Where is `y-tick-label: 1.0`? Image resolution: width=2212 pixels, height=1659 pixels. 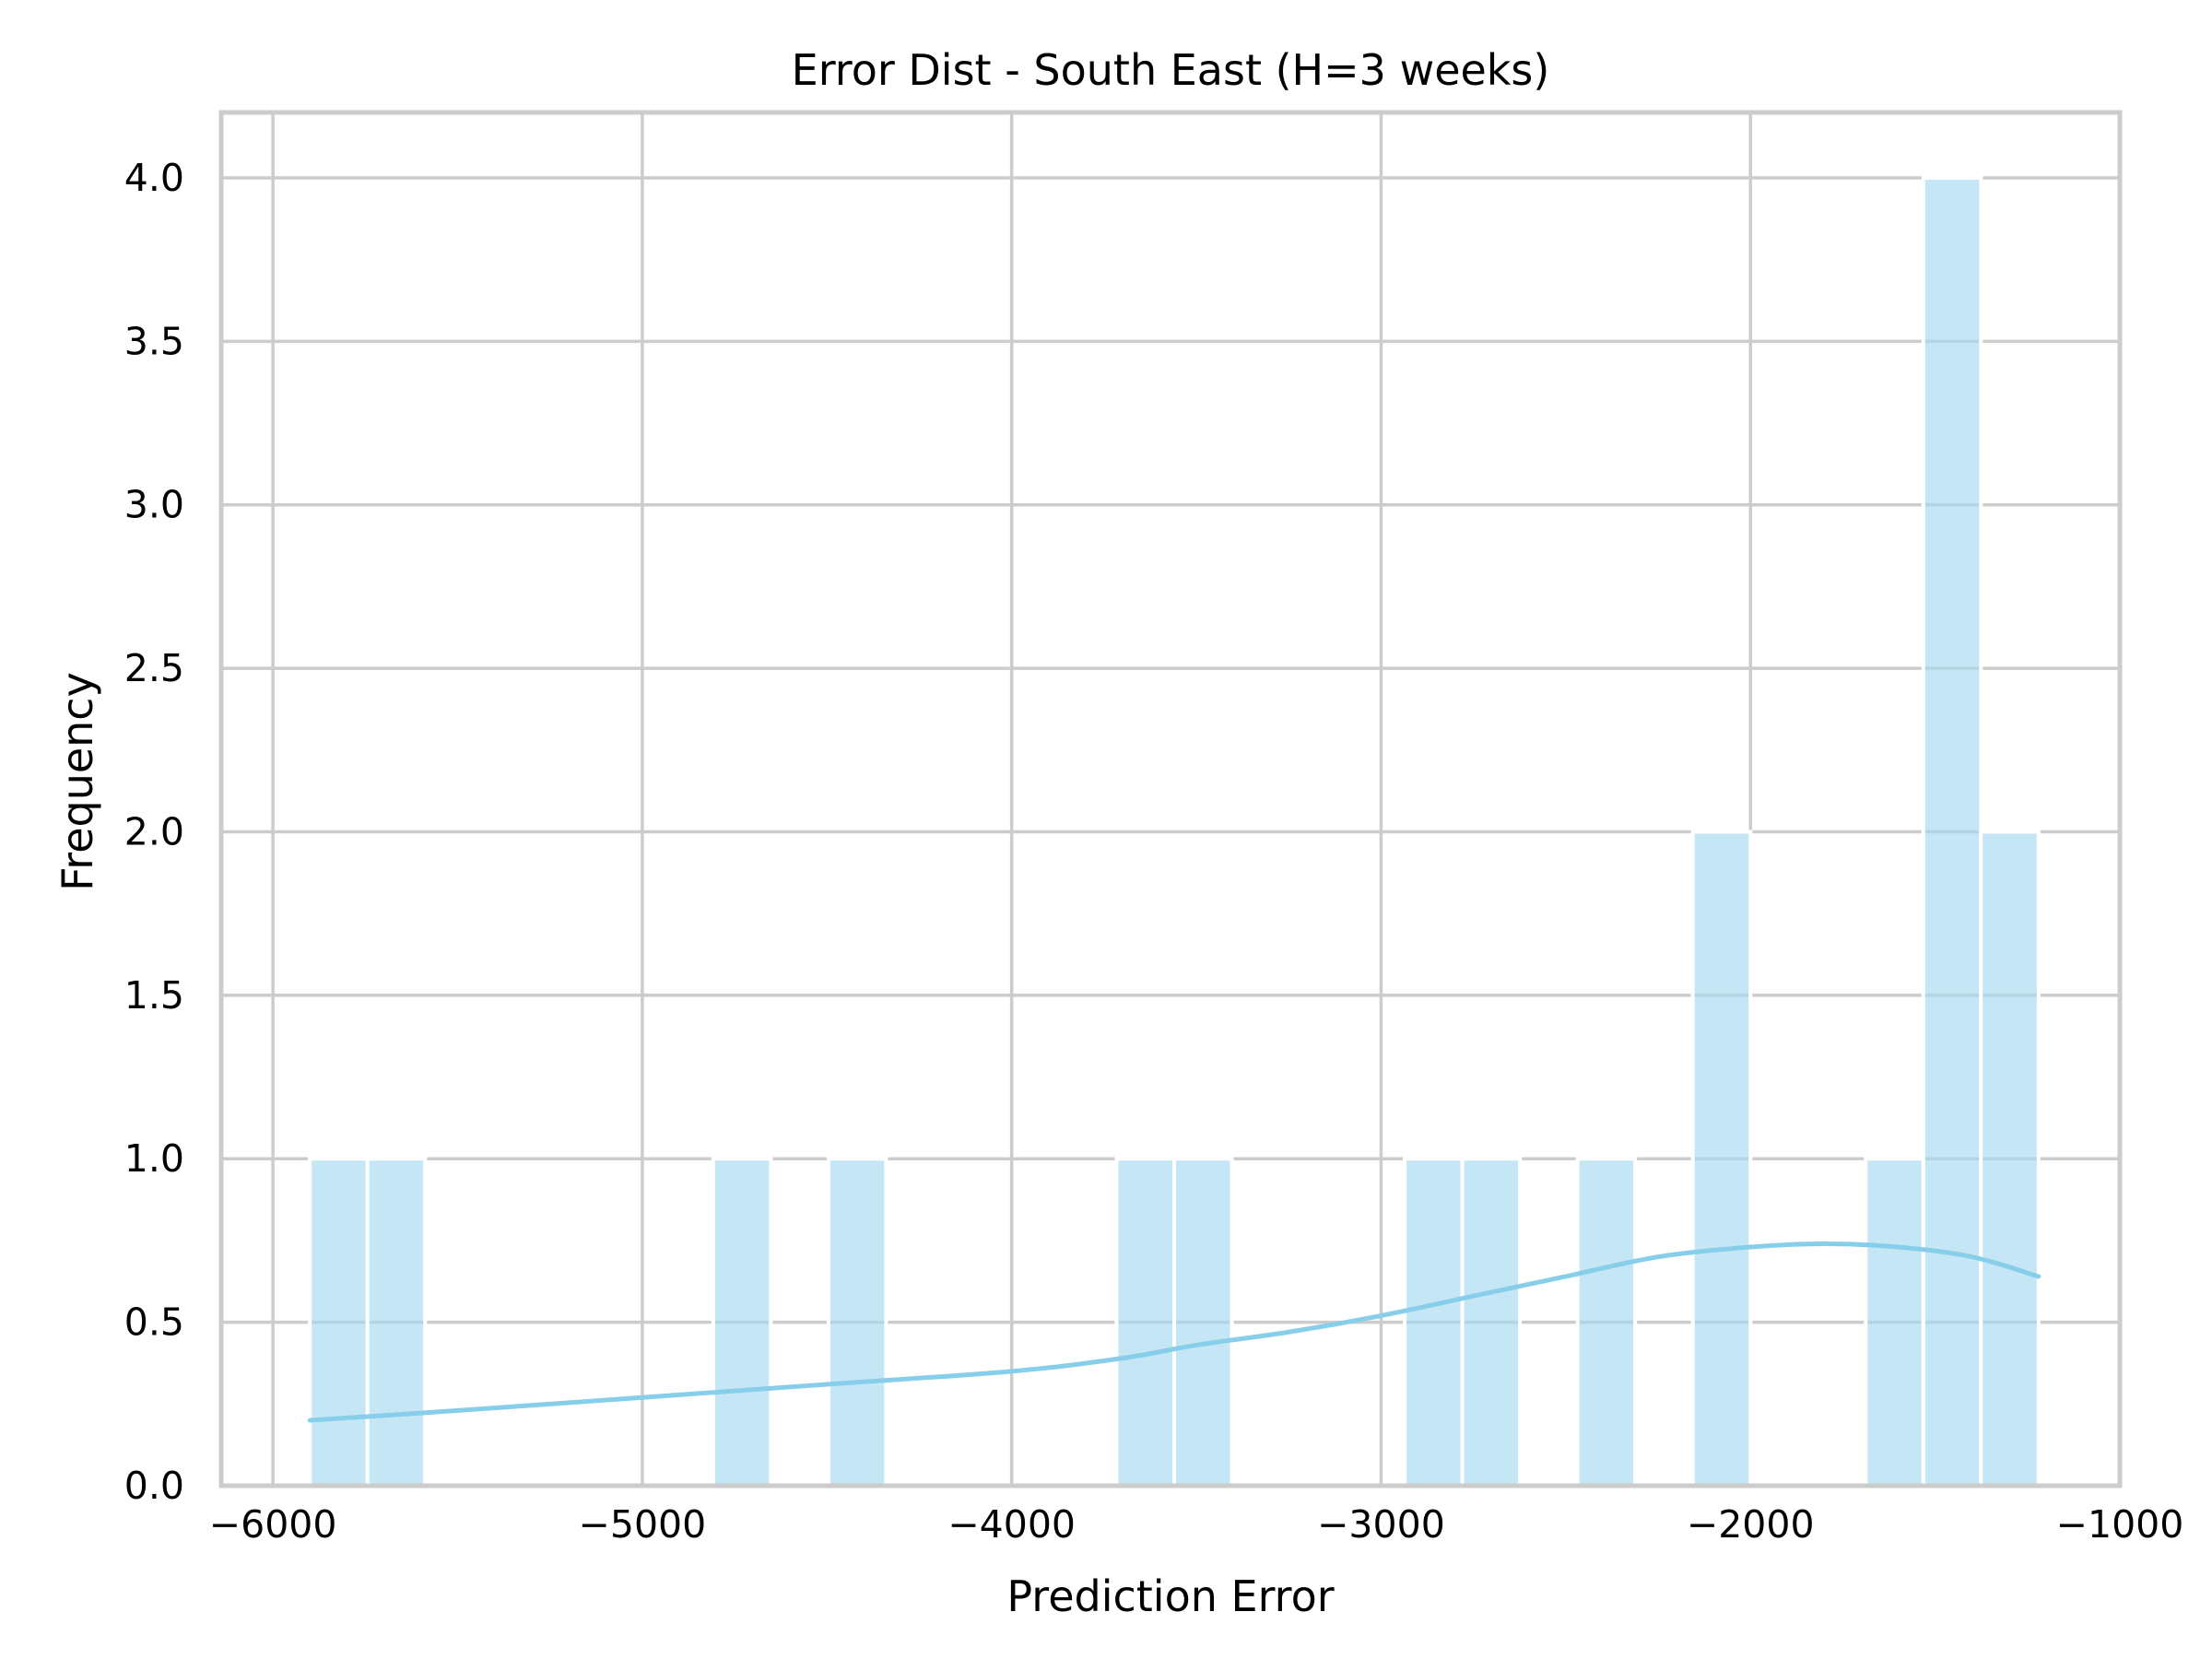
y-tick-label: 1.0 is located at coordinates (154, 1158).